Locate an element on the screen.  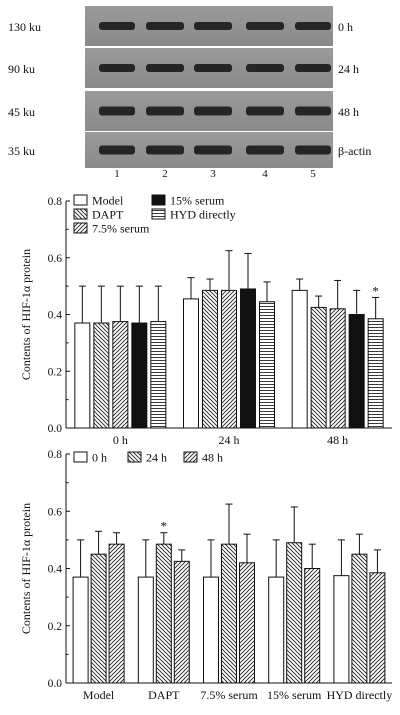
blot-row-label: 24 h is located at coordinates (348, 69).